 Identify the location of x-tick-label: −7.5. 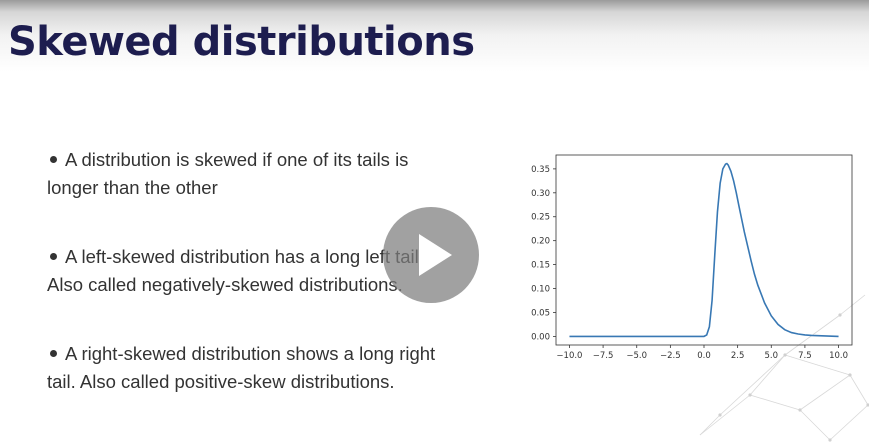
(603, 356).